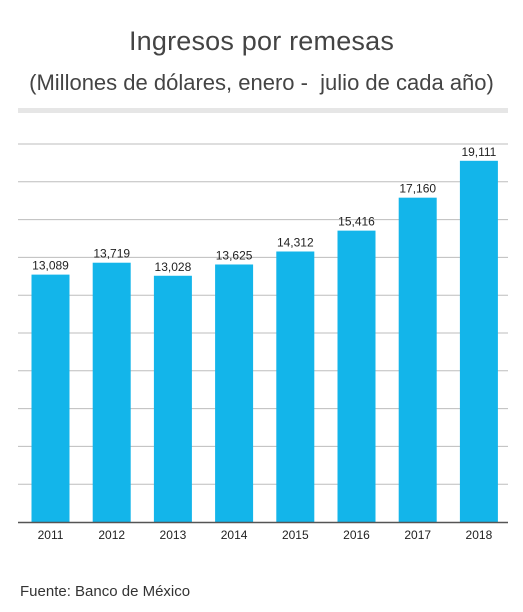  Describe the element at coordinates (356, 535) in the screenshot. I see `x-tick-label: 2016` at that location.